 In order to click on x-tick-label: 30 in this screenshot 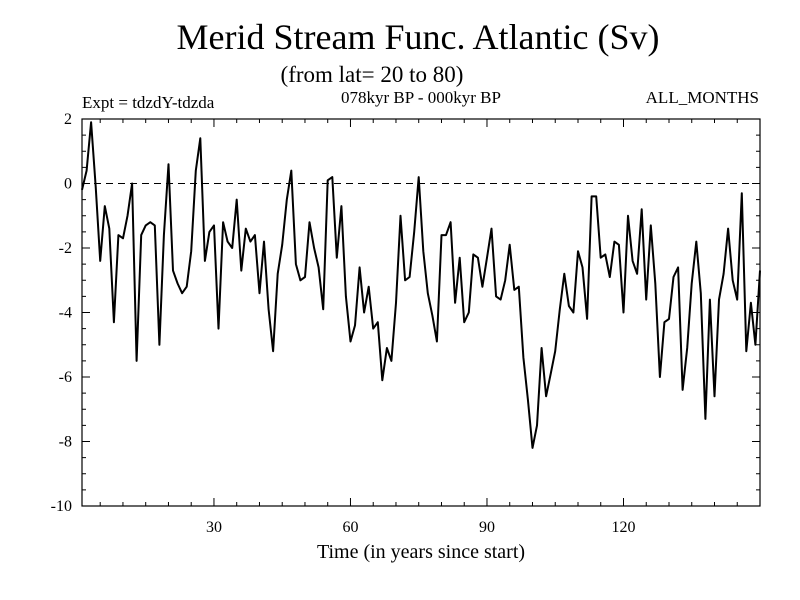, I will do `click(214, 527)`.